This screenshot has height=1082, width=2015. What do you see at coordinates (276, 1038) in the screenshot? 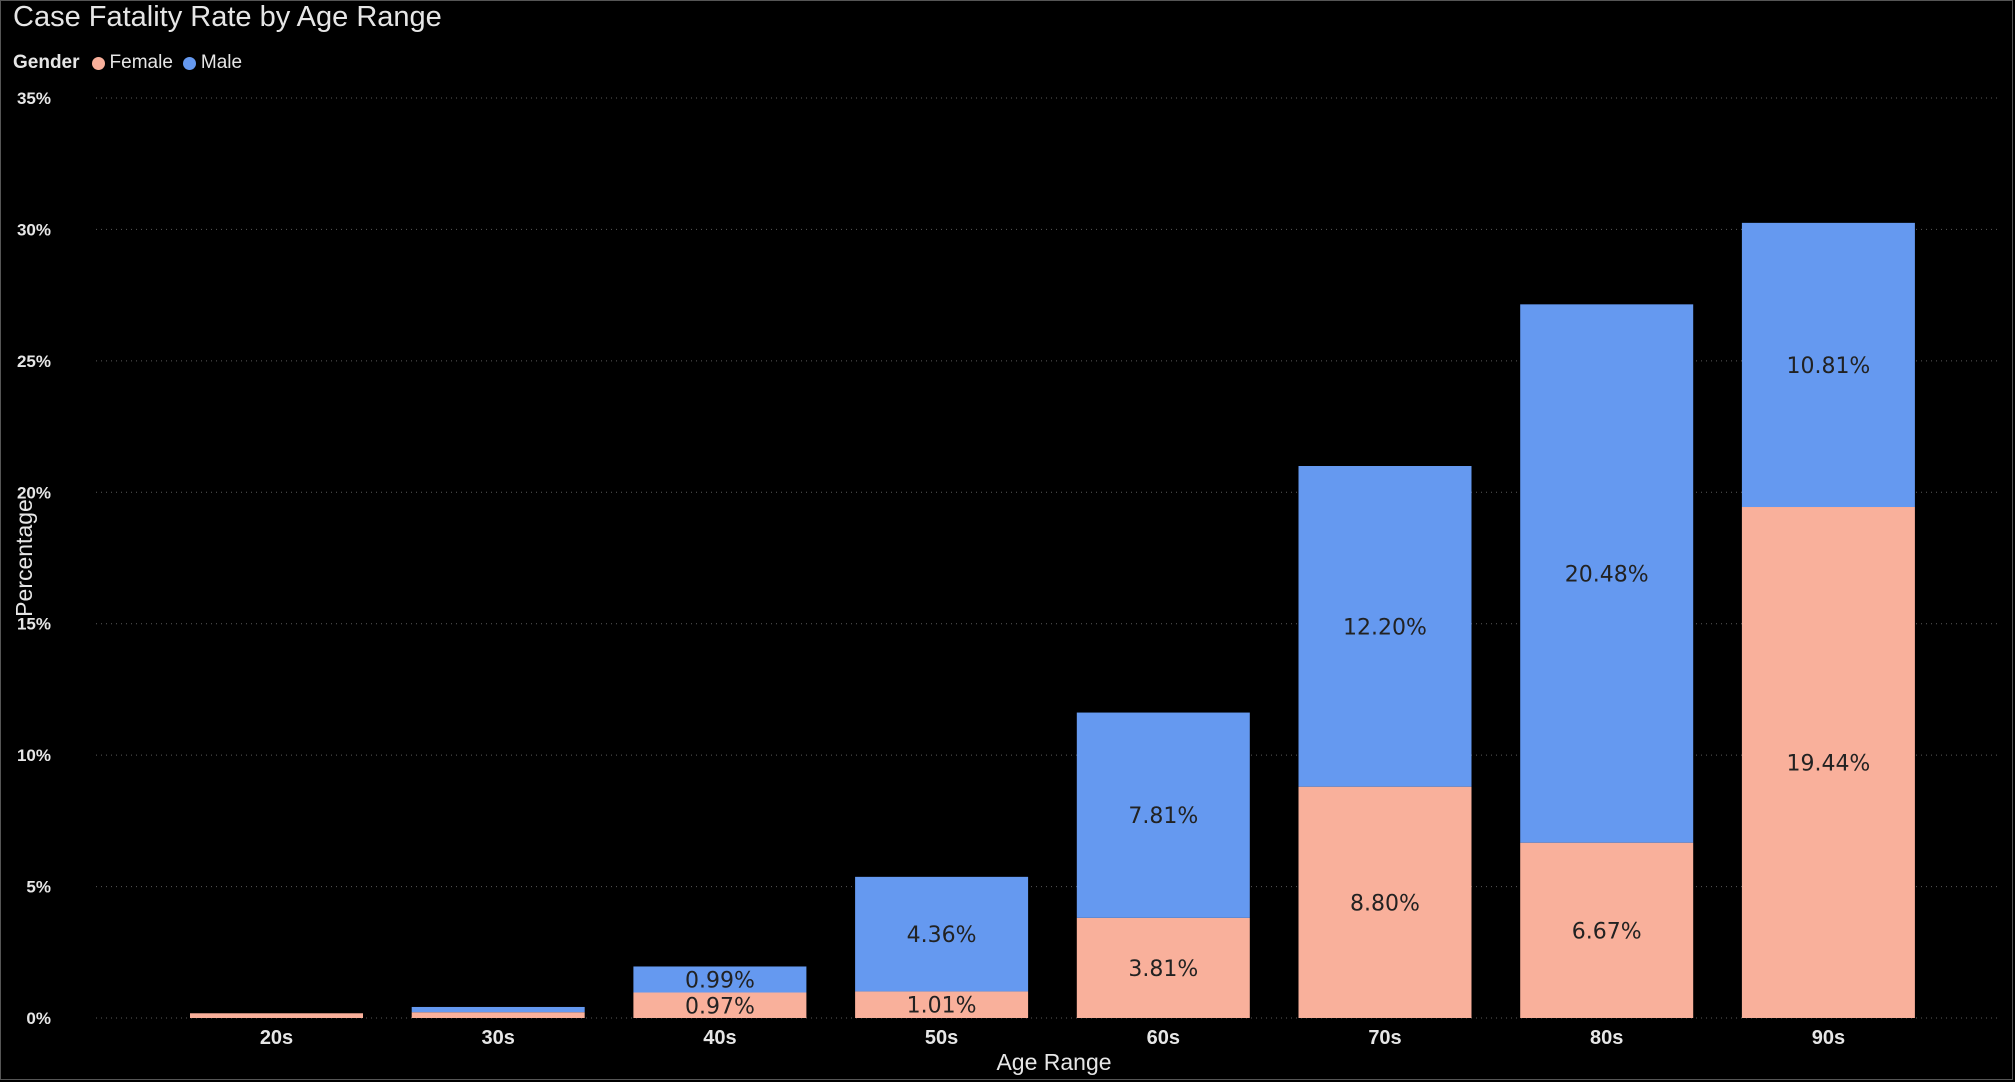
I see `x-tick-label: 20s` at bounding box center [276, 1038].